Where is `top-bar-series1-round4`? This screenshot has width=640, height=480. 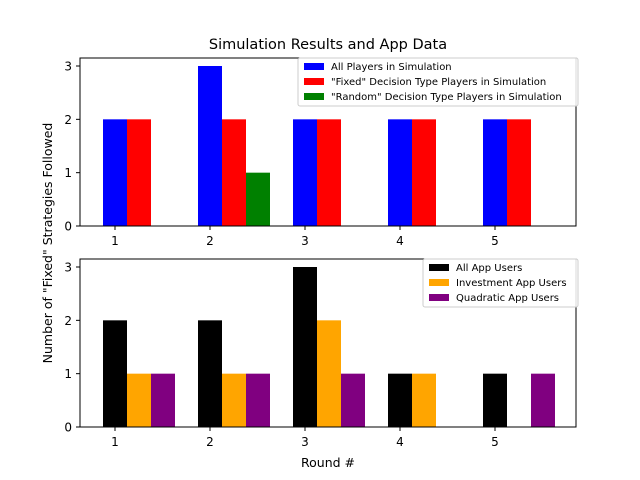
top-bar-series1-round4 is located at coordinates (400, 172).